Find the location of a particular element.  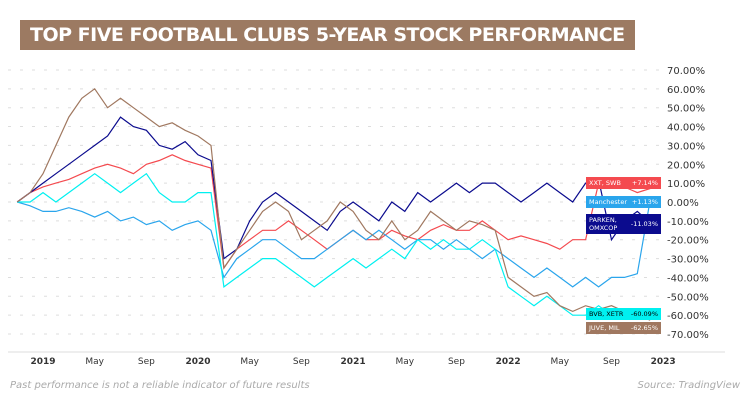

legend-value: +7.14% is located at coordinates (644, 183).